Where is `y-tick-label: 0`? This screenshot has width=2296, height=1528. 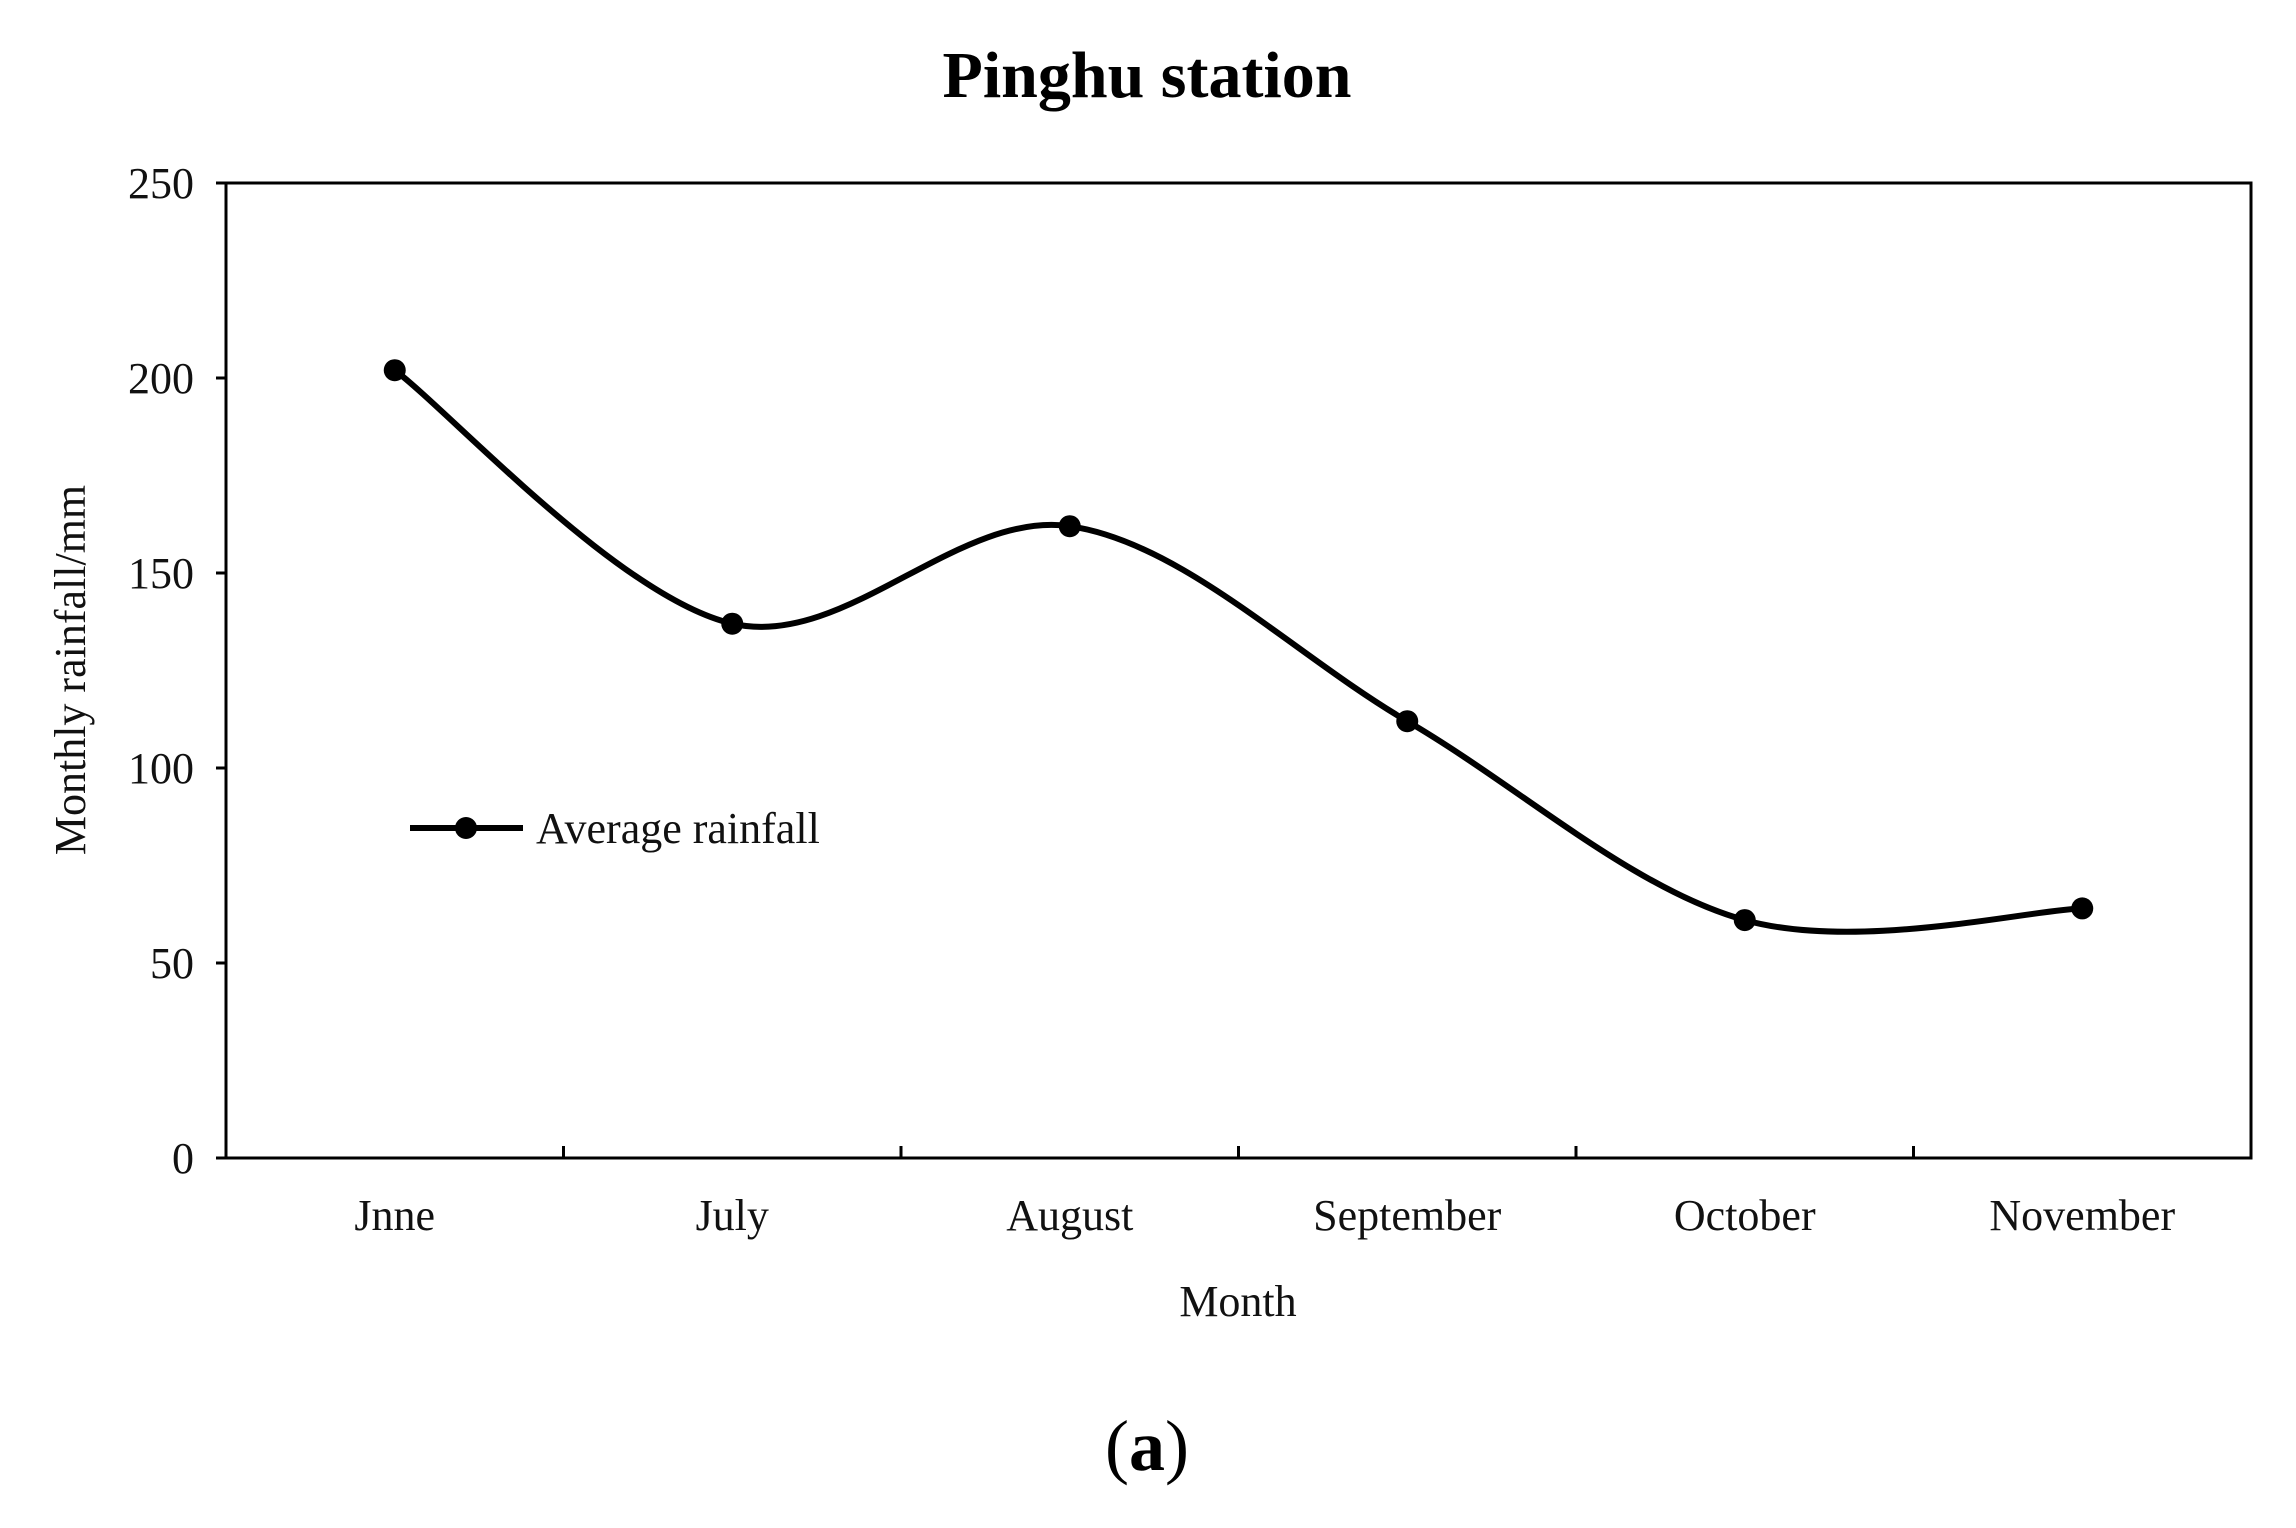
y-tick-label: 0 is located at coordinates (183, 1158).